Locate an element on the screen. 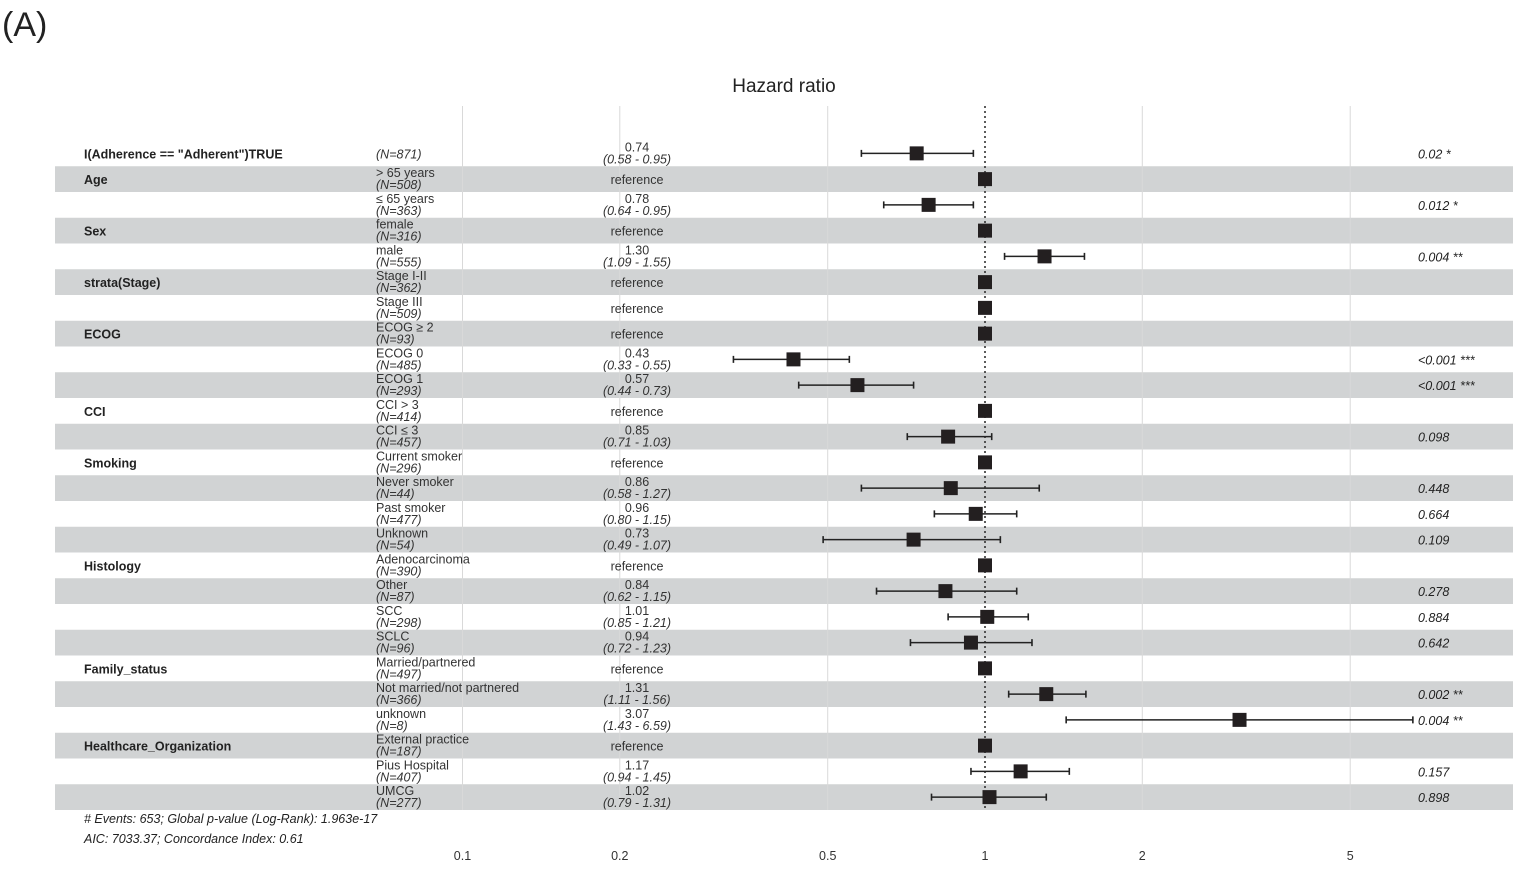 The image size is (1524, 882). level-label: SCLC is located at coordinates (392, 637).